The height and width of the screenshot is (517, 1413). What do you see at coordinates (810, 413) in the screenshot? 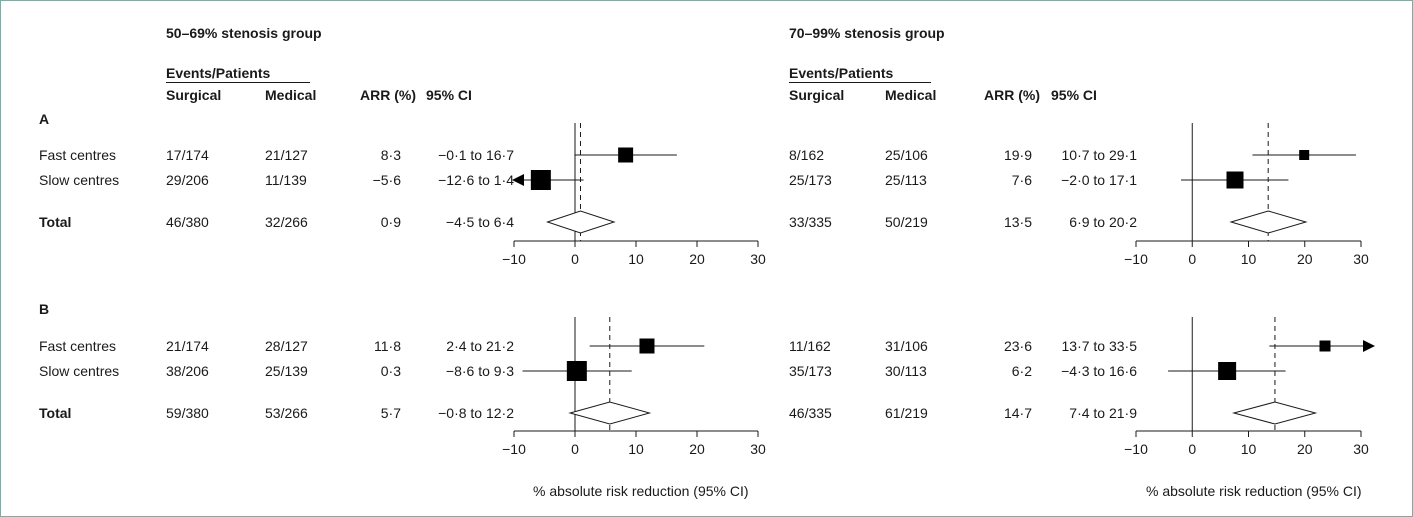
I see `cell-g2-surgical: 46/335` at bounding box center [810, 413].